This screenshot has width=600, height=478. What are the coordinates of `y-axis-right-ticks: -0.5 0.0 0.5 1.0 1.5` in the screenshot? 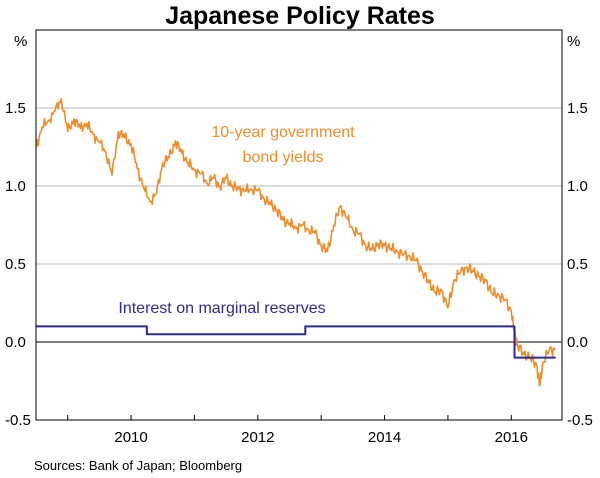 It's located at (580, 264).